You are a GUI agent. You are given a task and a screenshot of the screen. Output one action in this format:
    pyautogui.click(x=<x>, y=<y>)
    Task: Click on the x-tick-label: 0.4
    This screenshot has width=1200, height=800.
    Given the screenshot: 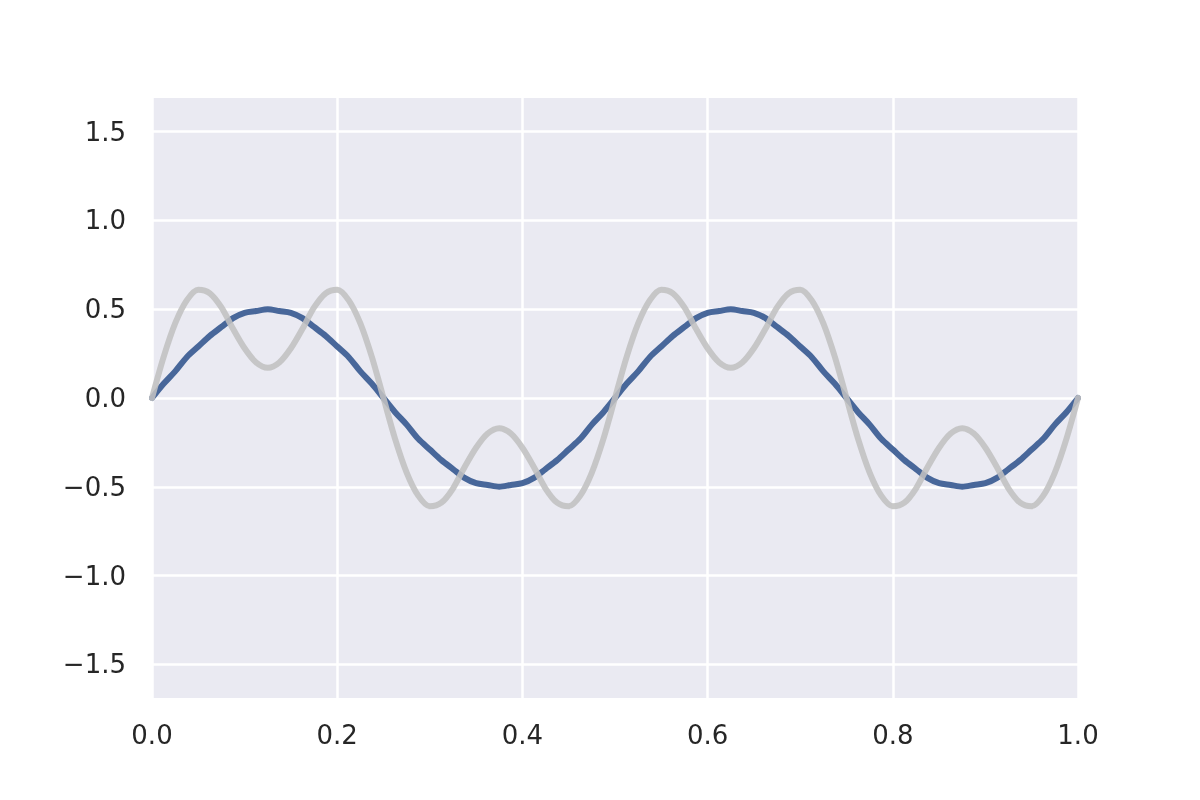 What is the action you would take?
    pyautogui.click(x=522, y=735)
    